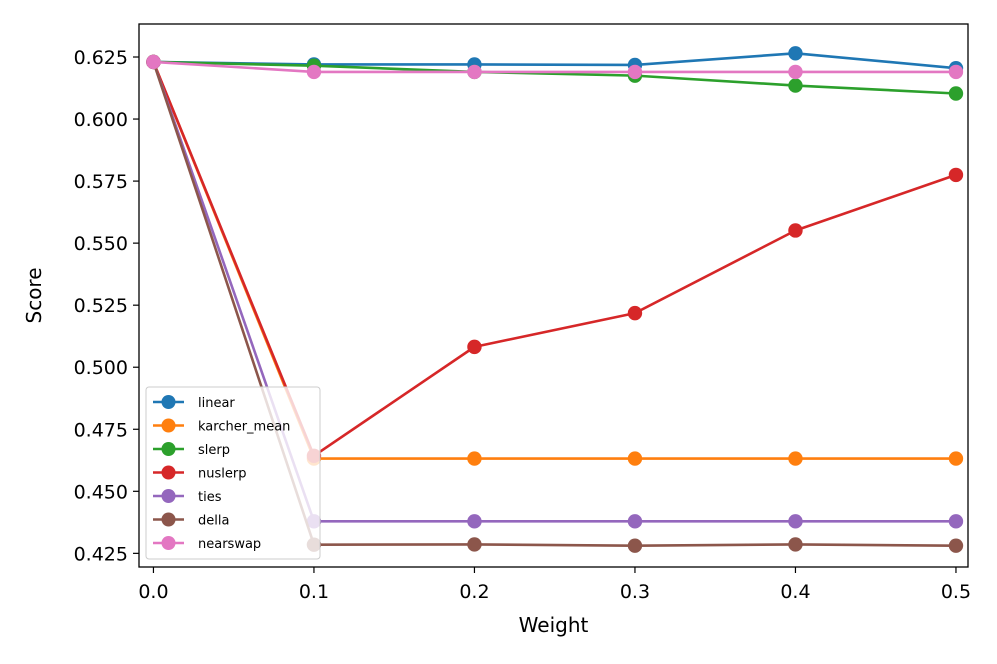  Describe the element at coordinates (214, 450) in the screenshot. I see `legend-label: slerp` at that location.